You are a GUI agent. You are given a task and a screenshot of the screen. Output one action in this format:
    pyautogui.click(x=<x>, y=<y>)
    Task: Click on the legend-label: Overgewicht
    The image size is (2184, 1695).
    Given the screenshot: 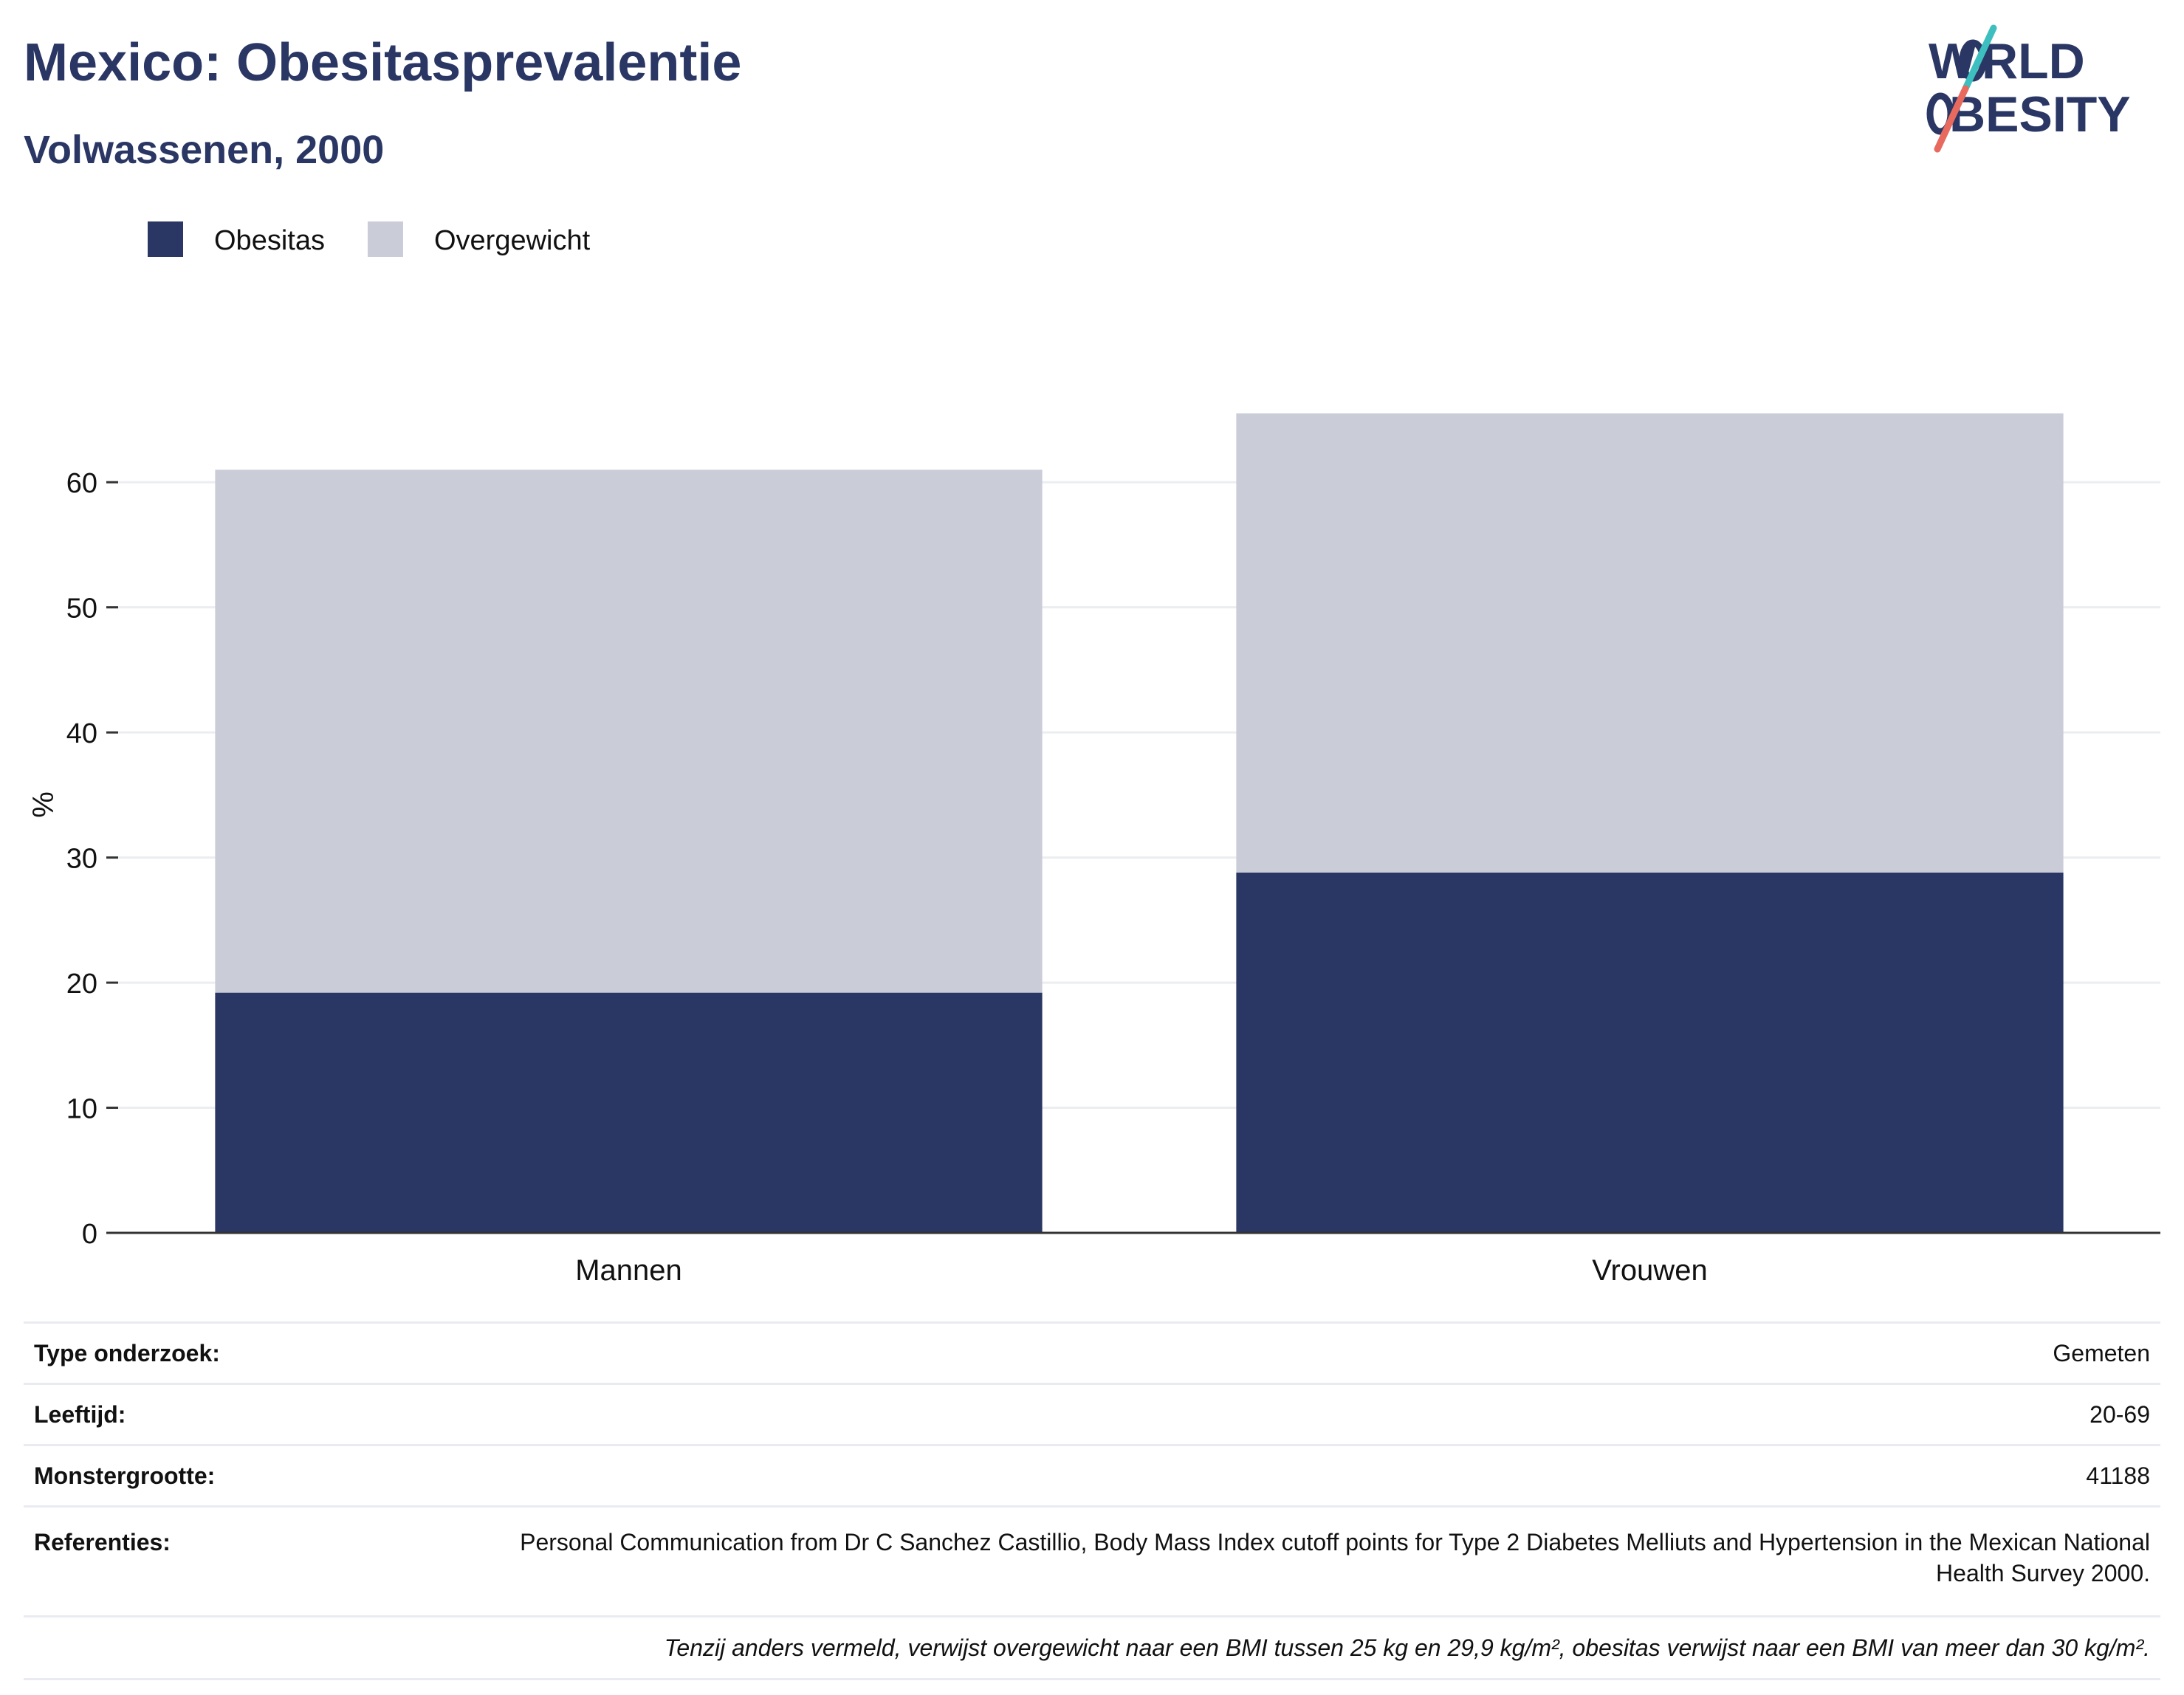 What is the action you would take?
    pyautogui.click(x=513, y=241)
    